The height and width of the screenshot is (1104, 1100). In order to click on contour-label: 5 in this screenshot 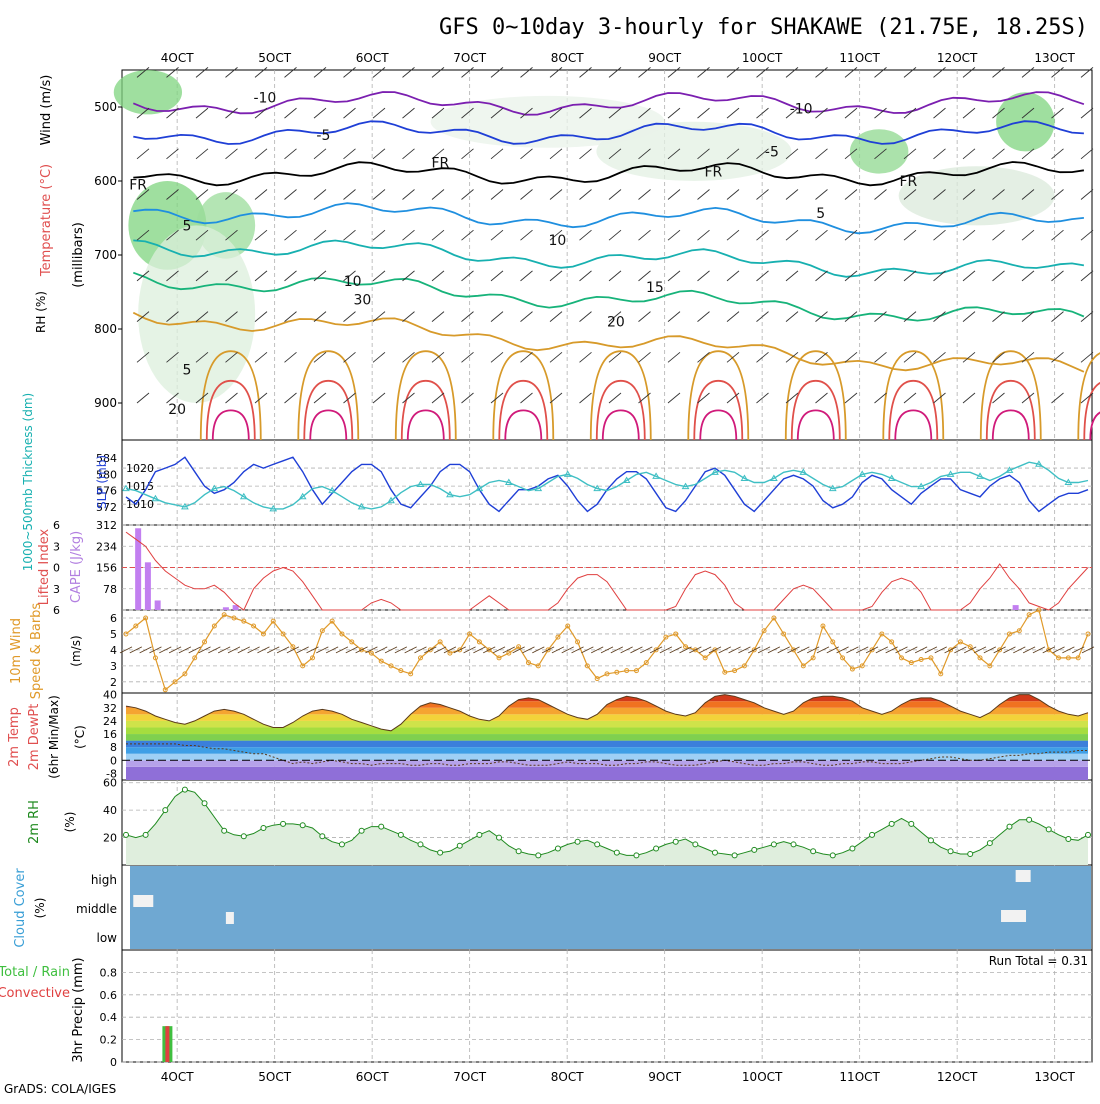, I will do `click(820, 214)`.